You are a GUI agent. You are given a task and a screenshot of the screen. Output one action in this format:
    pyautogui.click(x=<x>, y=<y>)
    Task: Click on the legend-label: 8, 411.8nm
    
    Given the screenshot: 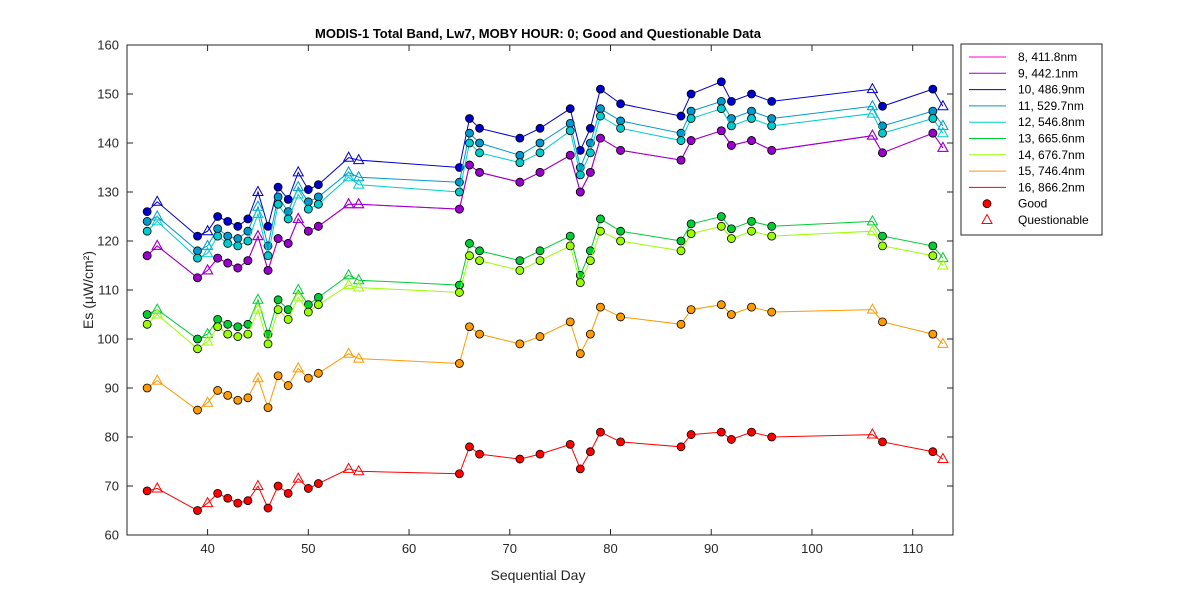 What is the action you would take?
    pyautogui.click(x=1047, y=57)
    